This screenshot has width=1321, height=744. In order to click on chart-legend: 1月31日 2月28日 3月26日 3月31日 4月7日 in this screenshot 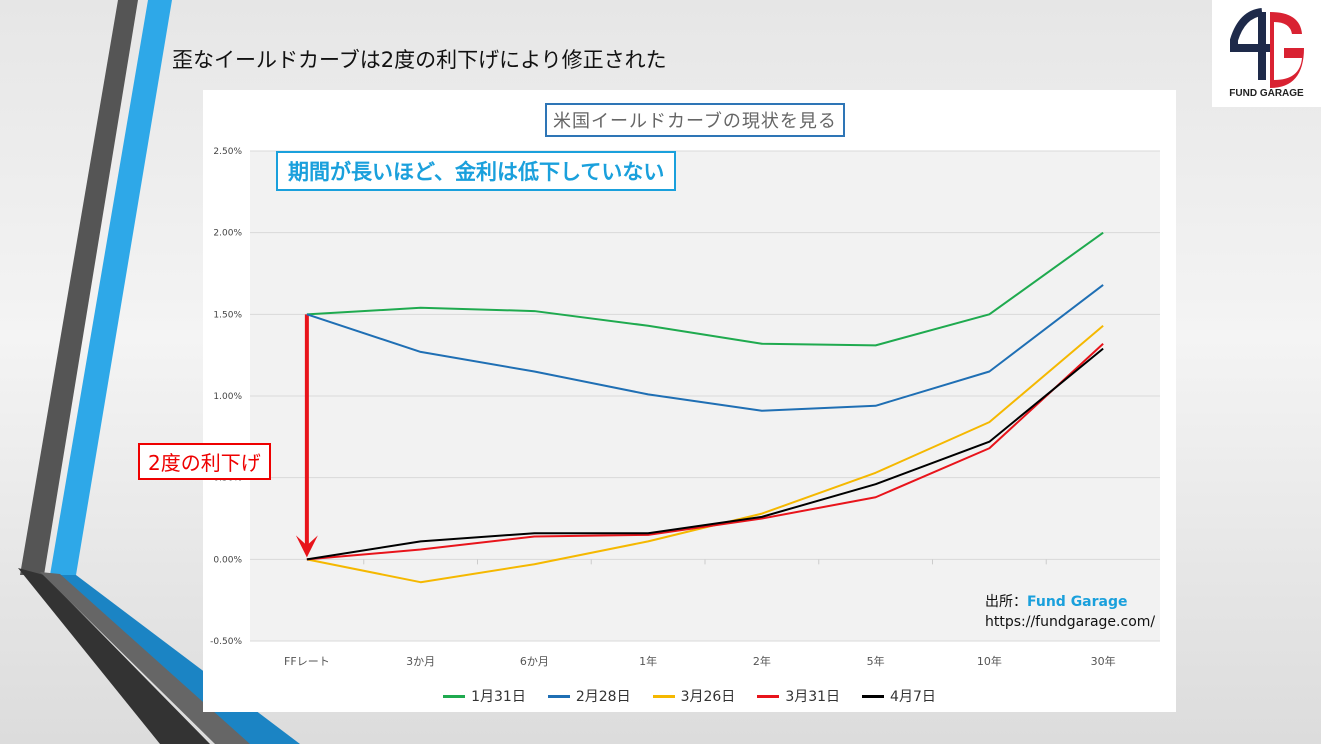, I will do `click(689, 696)`.